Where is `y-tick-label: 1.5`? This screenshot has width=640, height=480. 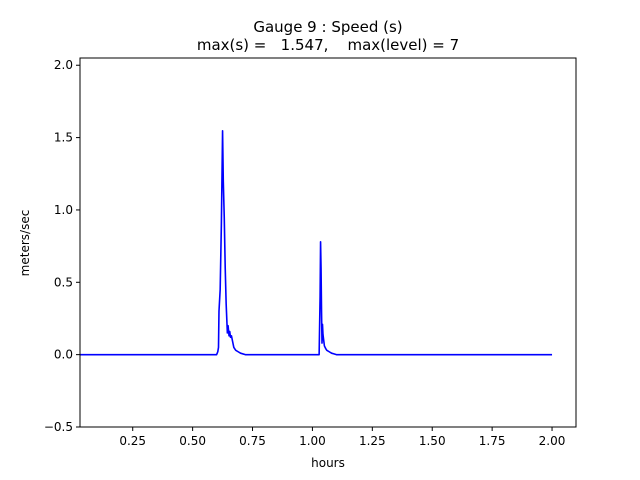
y-tick-label: 1.5 is located at coordinates (63, 138).